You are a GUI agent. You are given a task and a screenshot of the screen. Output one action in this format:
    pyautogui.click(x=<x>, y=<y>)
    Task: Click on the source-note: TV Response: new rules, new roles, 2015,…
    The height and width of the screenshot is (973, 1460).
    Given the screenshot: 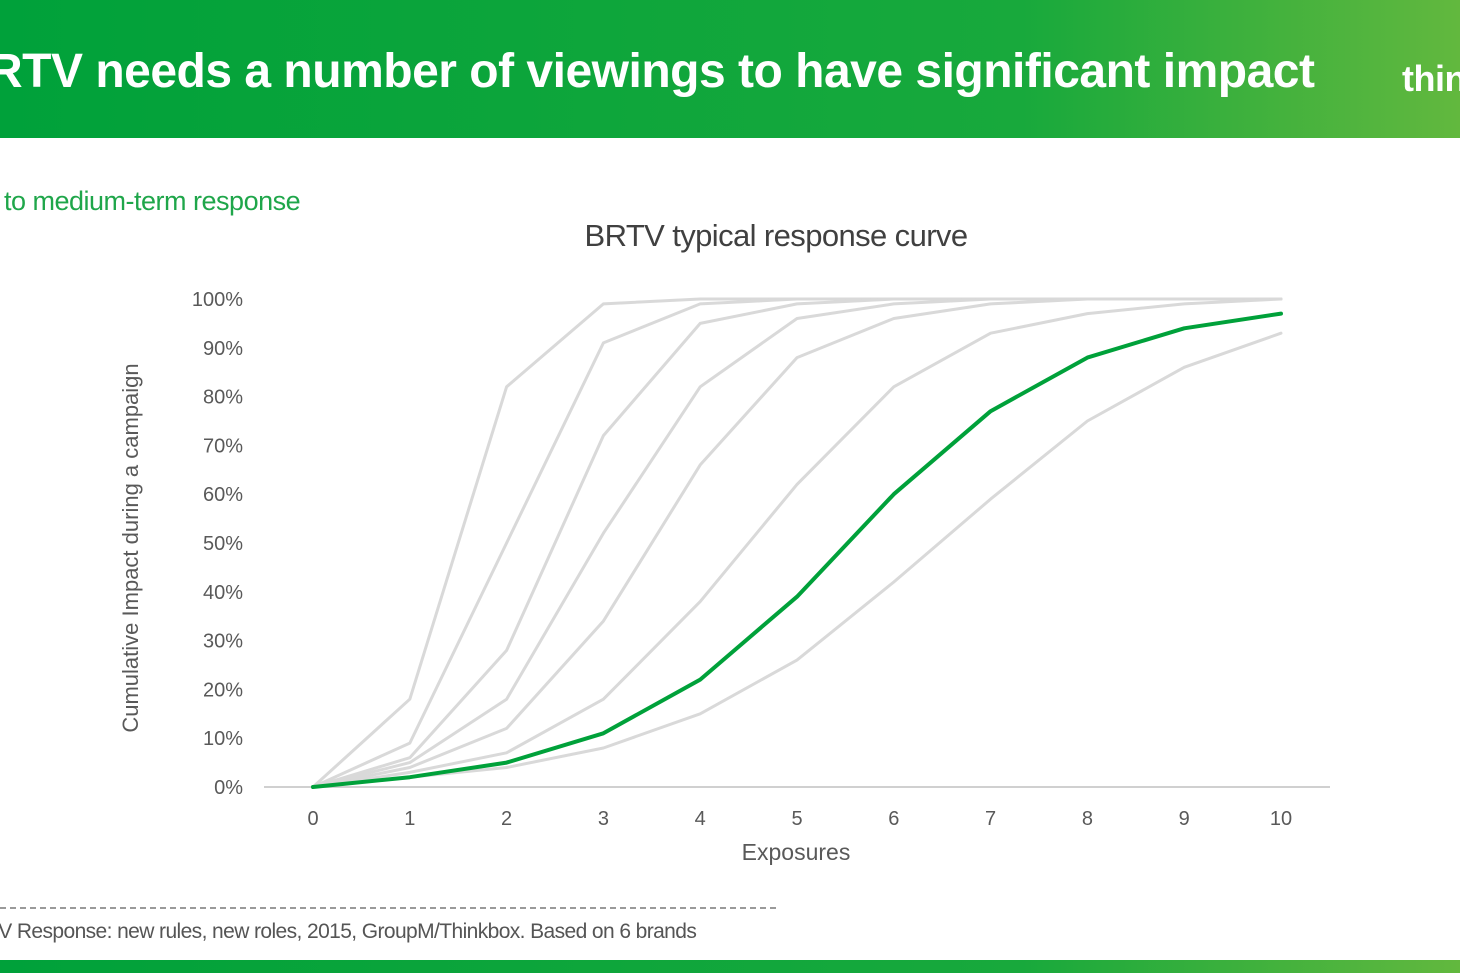 What is the action you would take?
    pyautogui.click(x=348, y=931)
    